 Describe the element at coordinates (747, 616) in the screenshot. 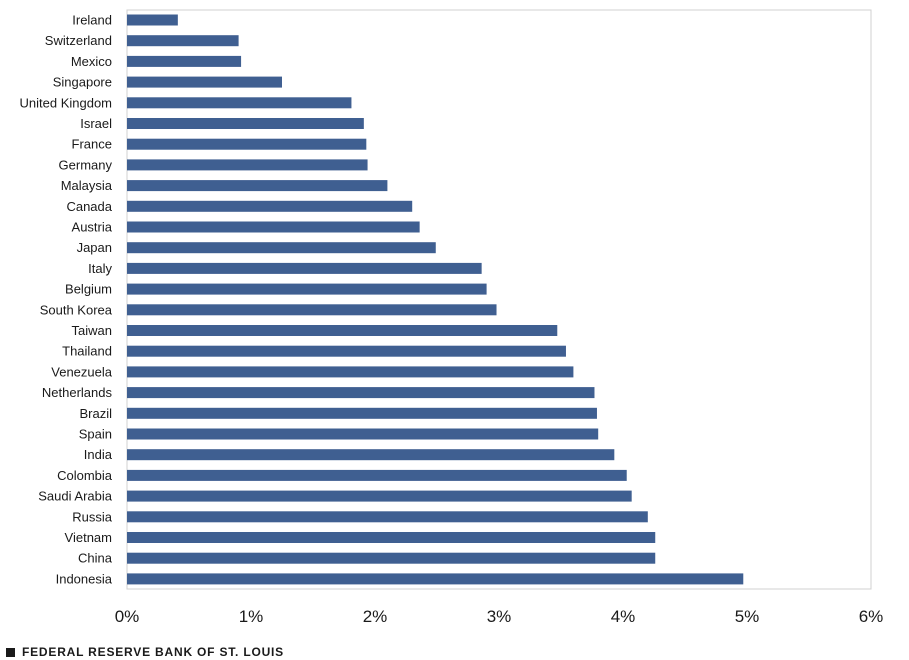

I see `x-tick-label: 5%` at that location.